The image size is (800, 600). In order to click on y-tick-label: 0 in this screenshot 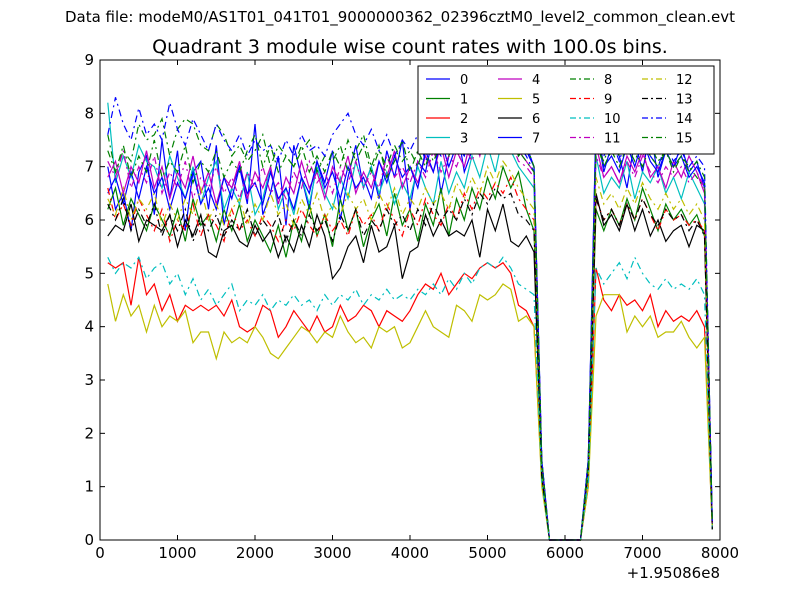, I will do `click(89, 540)`.